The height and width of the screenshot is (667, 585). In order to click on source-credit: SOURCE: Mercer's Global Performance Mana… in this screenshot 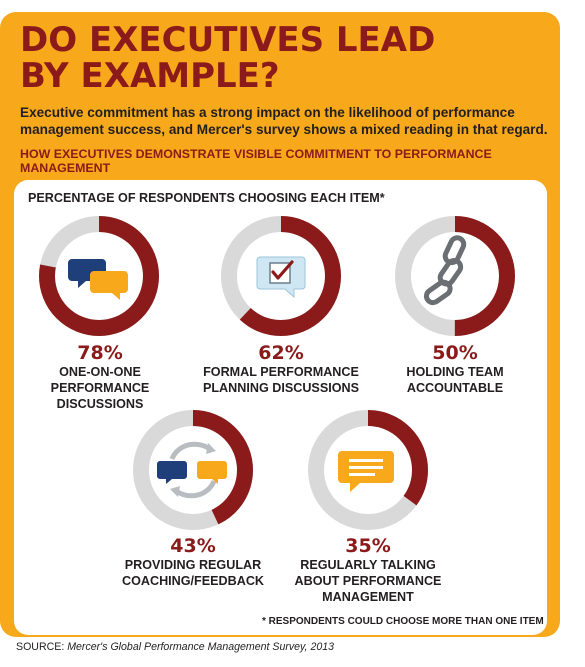, I will do `click(175, 647)`.